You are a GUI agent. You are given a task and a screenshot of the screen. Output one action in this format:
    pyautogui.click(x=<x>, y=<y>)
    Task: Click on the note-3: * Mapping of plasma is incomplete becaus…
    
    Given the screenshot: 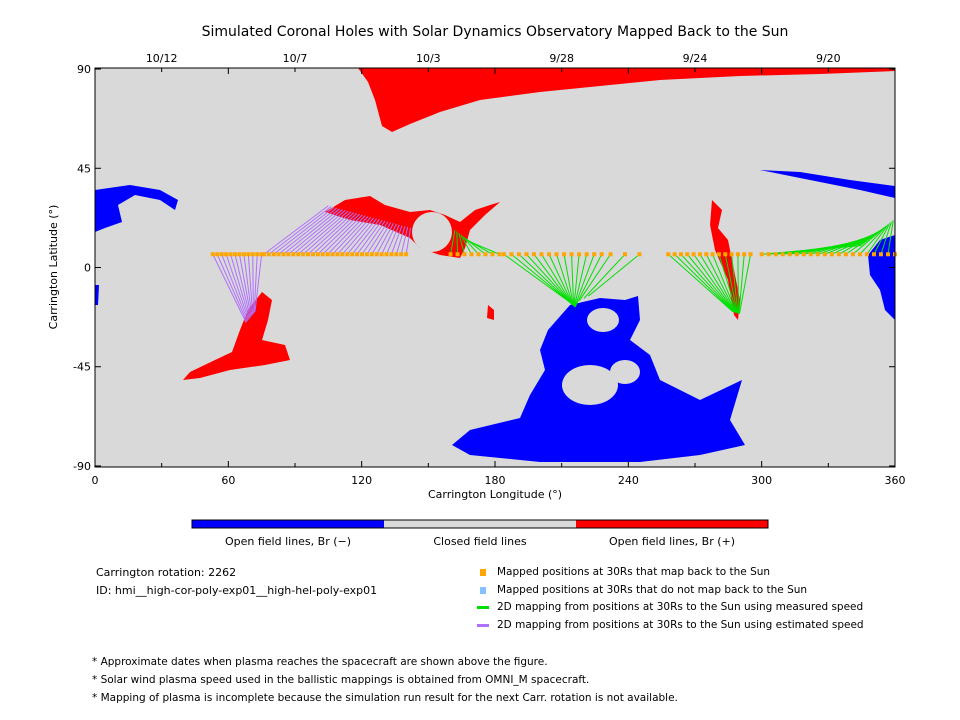 What is the action you would take?
    pyautogui.click(x=385, y=698)
    